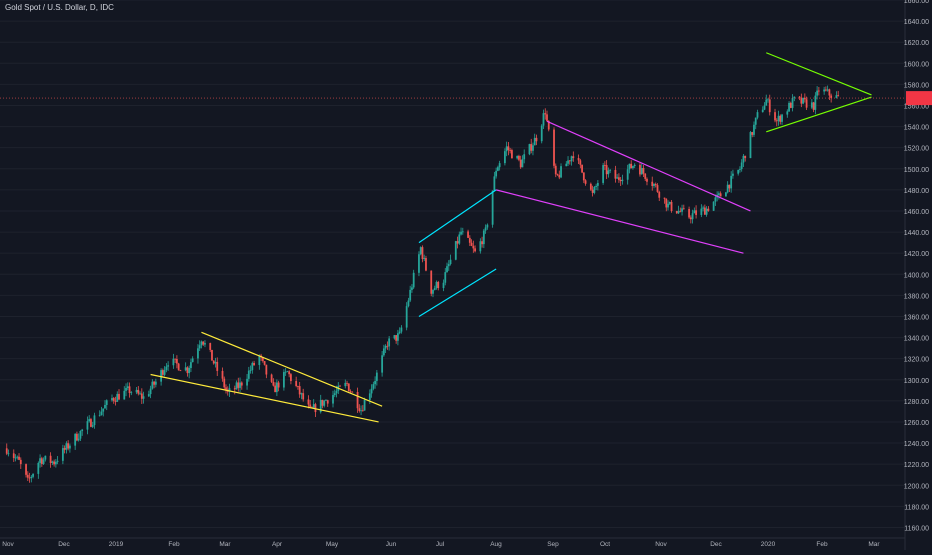 Image resolution: width=932 pixels, height=555 pixels. I want to click on y-tick-label: 1240.00, so click(916, 444).